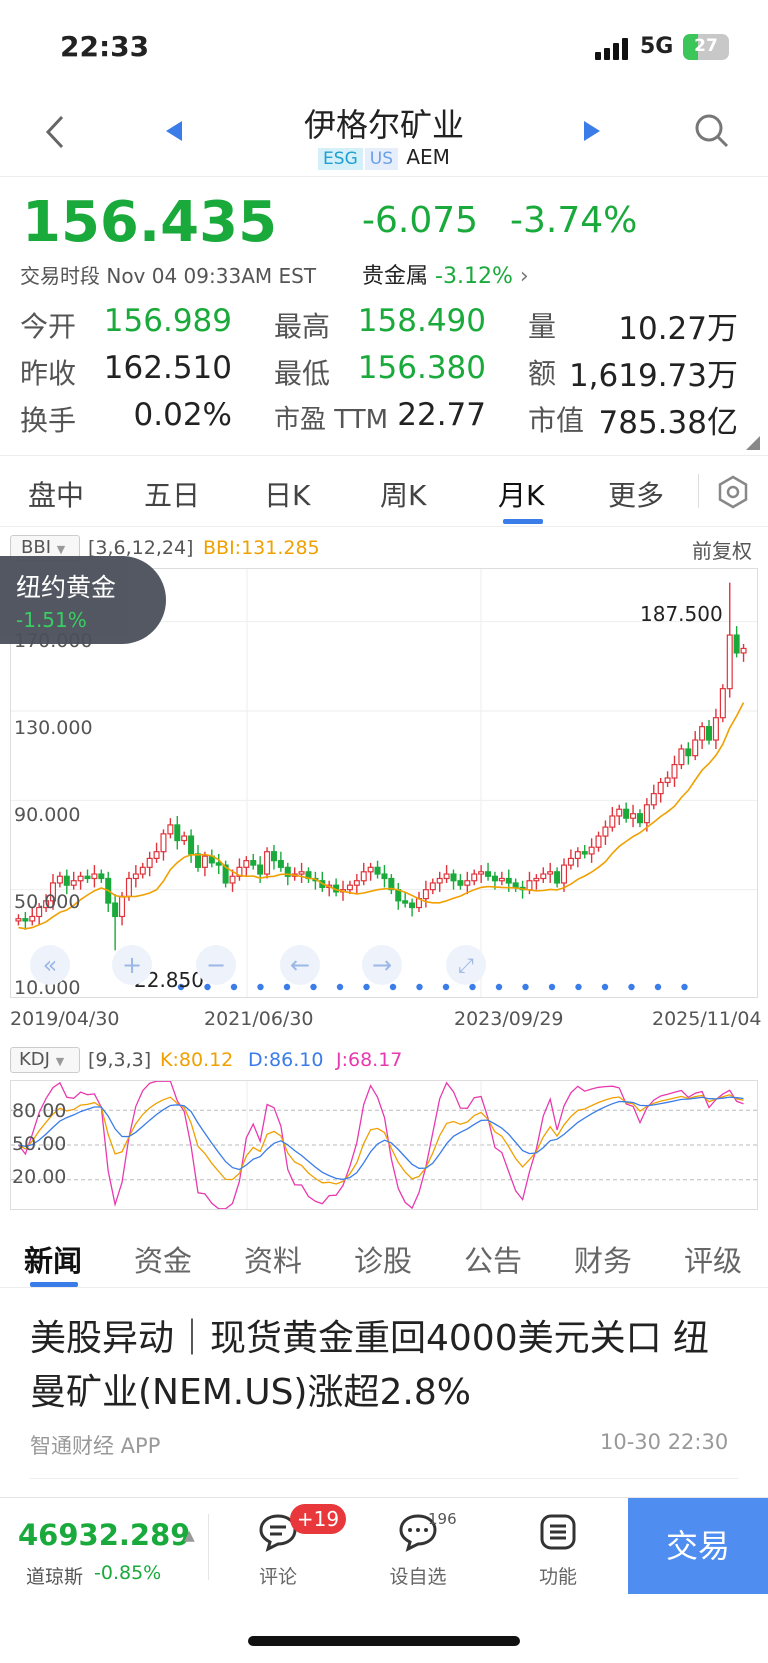 The height and width of the screenshot is (1663, 768). I want to click on max-price-label: 187.500, so click(681, 614).